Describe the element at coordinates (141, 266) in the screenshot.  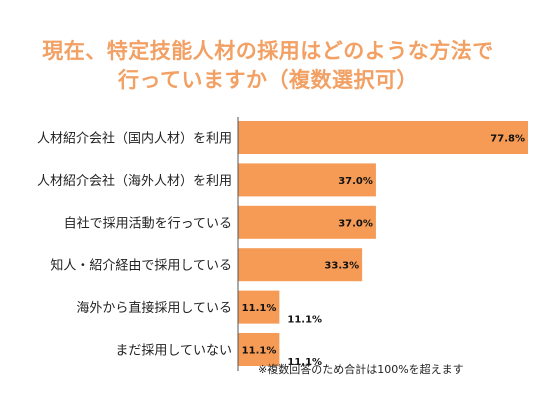
I see `category-label: 知人・紹介経由で採用している` at that location.